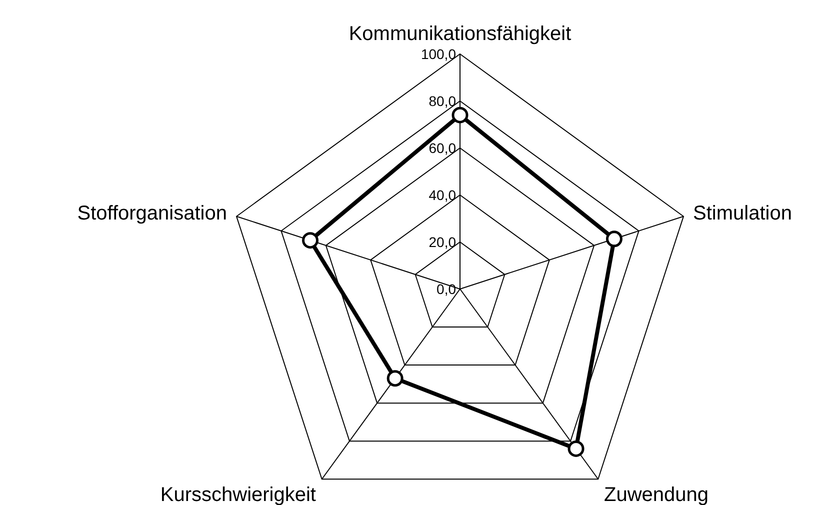 The height and width of the screenshot is (505, 837). I want to click on y-tick-label: 80,0, so click(442, 101).